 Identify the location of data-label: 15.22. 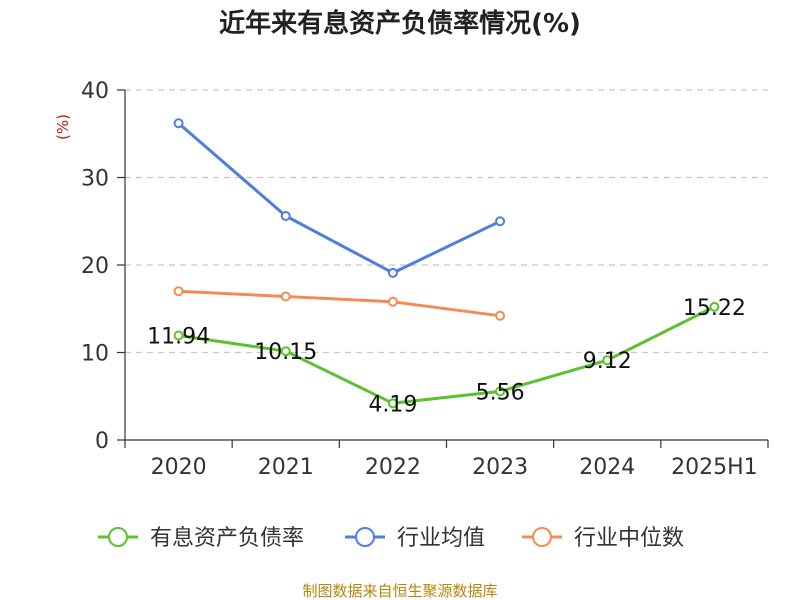
(714, 308).